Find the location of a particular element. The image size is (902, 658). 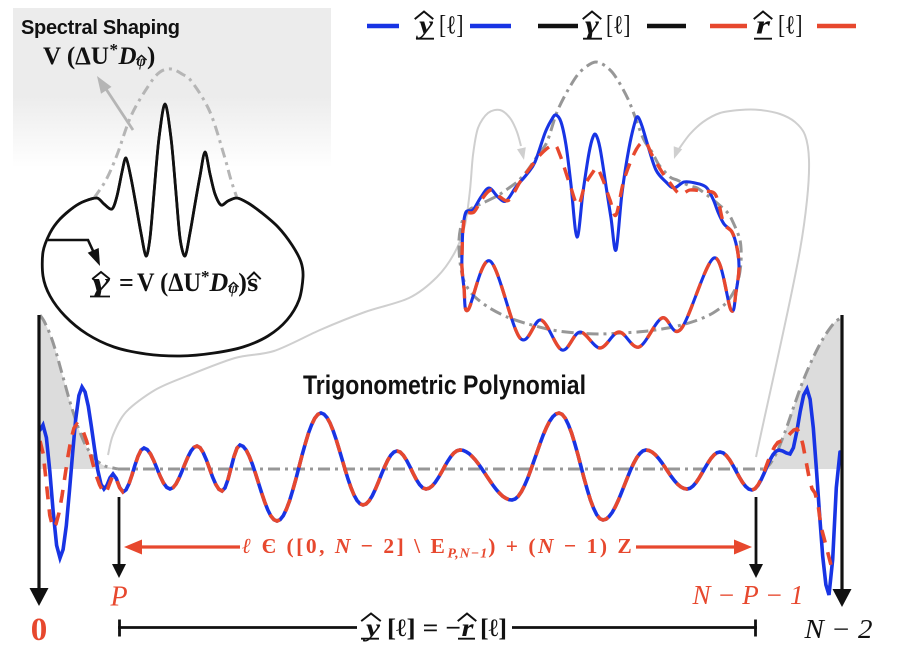

svg-text: N − P − 1 is located at coordinates (748, 595).